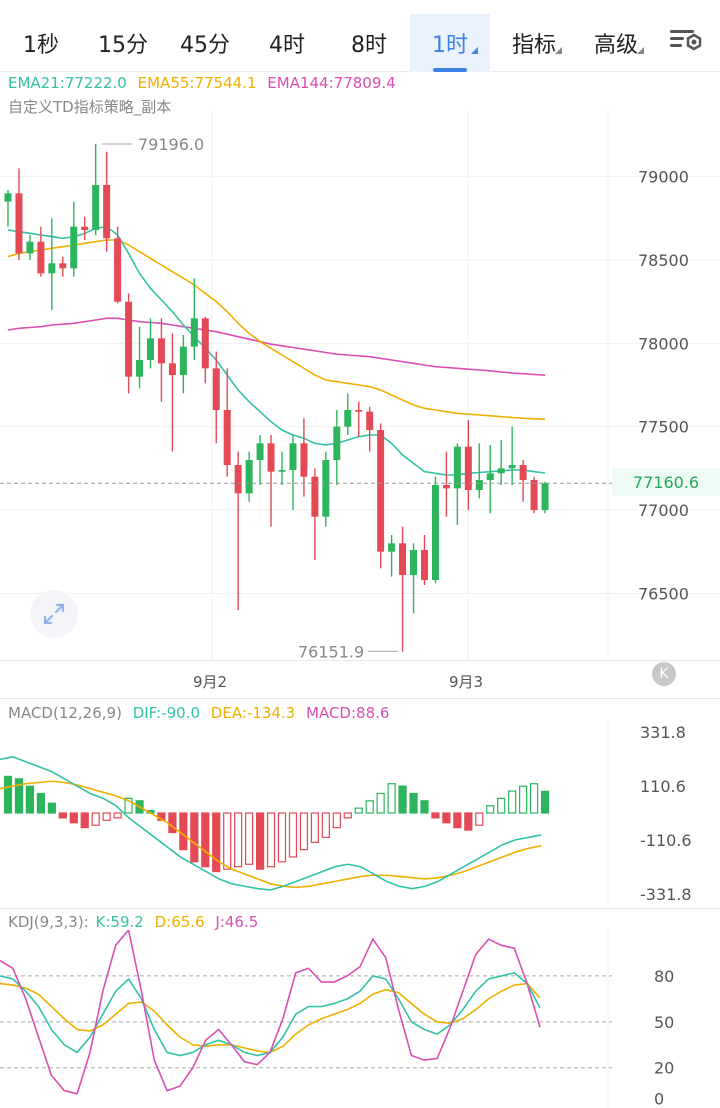 This screenshot has height=1108, width=720. Describe the element at coordinates (534, 43) in the screenshot. I see `tab-indicators: 指标` at that location.